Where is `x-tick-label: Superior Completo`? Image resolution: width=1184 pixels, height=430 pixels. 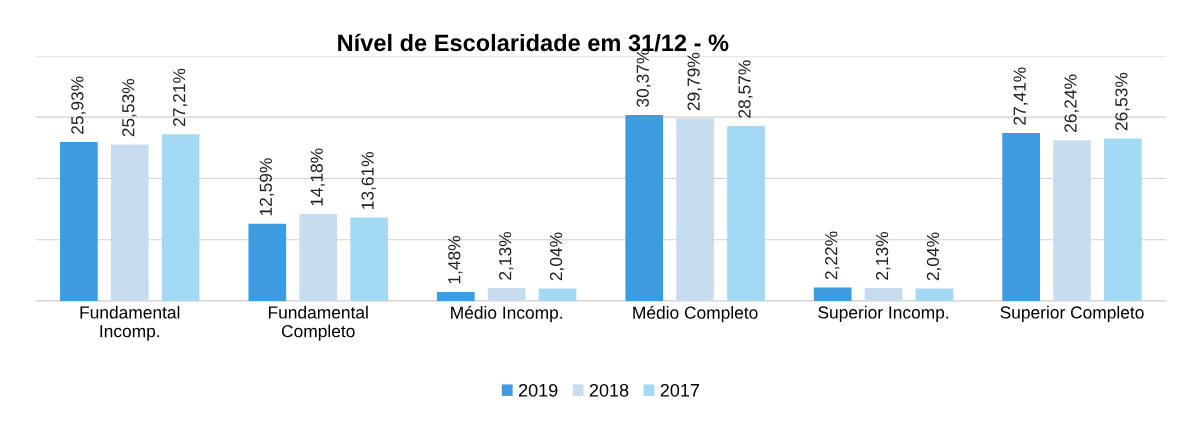 x-tick-label: Superior Completo is located at coordinates (1072, 314).